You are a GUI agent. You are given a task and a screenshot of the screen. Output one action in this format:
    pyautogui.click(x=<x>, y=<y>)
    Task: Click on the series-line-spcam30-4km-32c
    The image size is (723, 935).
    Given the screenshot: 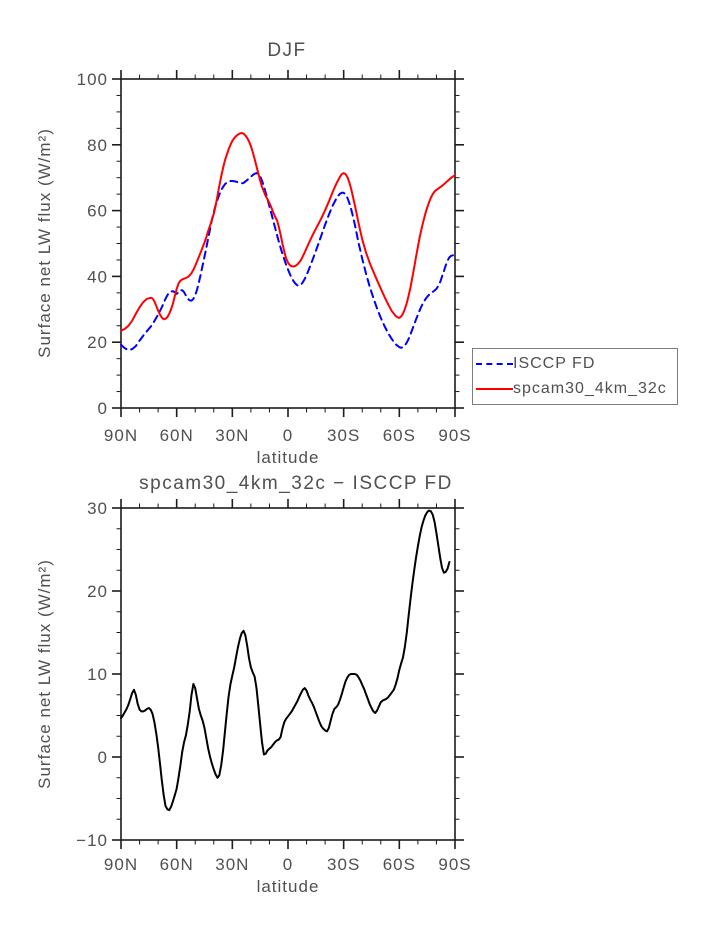 What is the action you would take?
    pyautogui.click(x=288, y=232)
    